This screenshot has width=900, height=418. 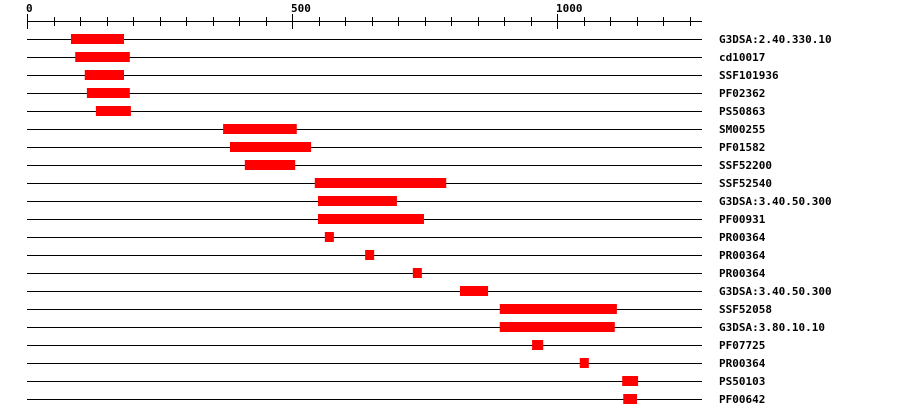 What do you see at coordinates (745, 165) in the screenshot?
I see `track-label: SSF52200` at bounding box center [745, 165].